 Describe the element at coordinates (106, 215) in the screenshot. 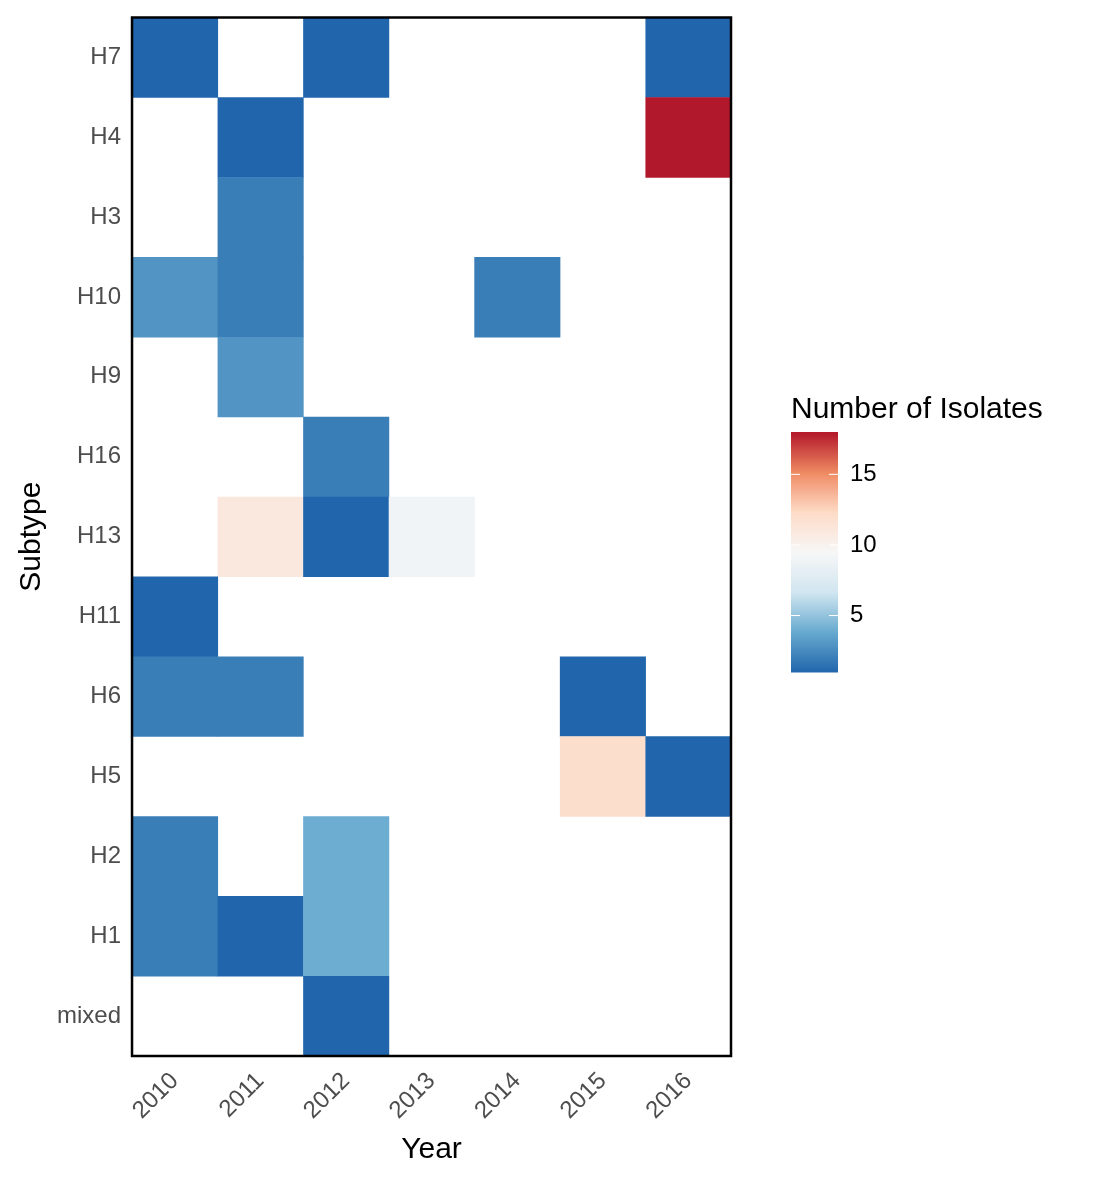

I see `y-tick-label: H3` at that location.